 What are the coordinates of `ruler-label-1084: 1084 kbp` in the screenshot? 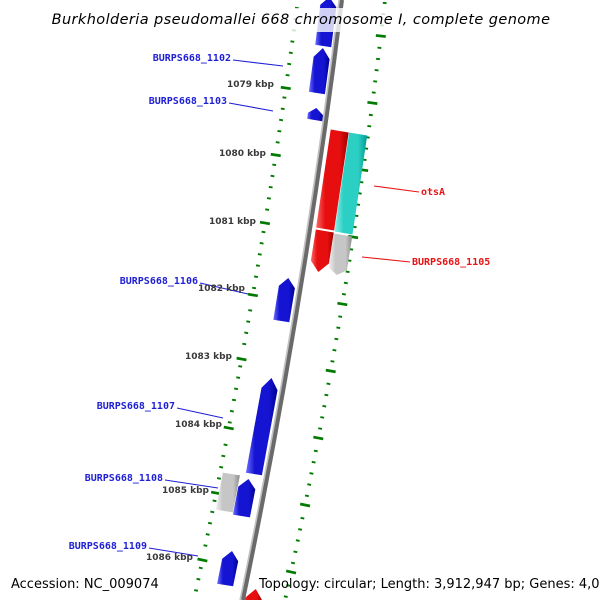 It's located at (198, 425).